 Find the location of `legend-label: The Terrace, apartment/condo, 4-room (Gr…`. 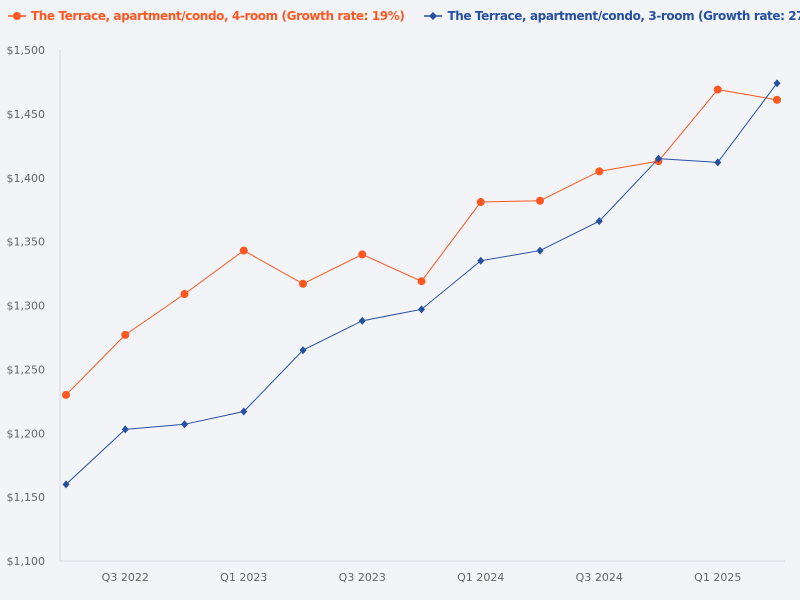

legend-label: The Terrace, apartment/condo, 4-room (Gr… is located at coordinates (218, 16).